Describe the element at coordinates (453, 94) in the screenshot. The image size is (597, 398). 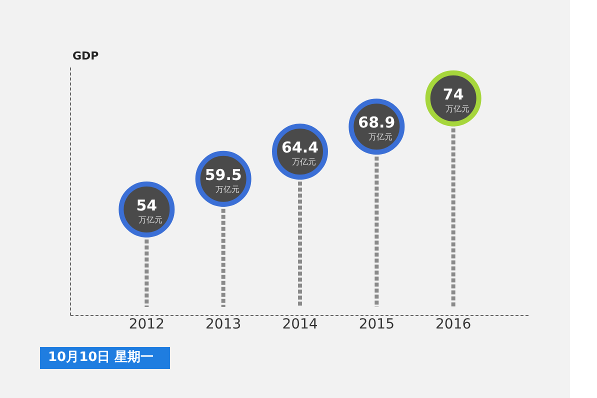
I see `data-label: 74` at that location.